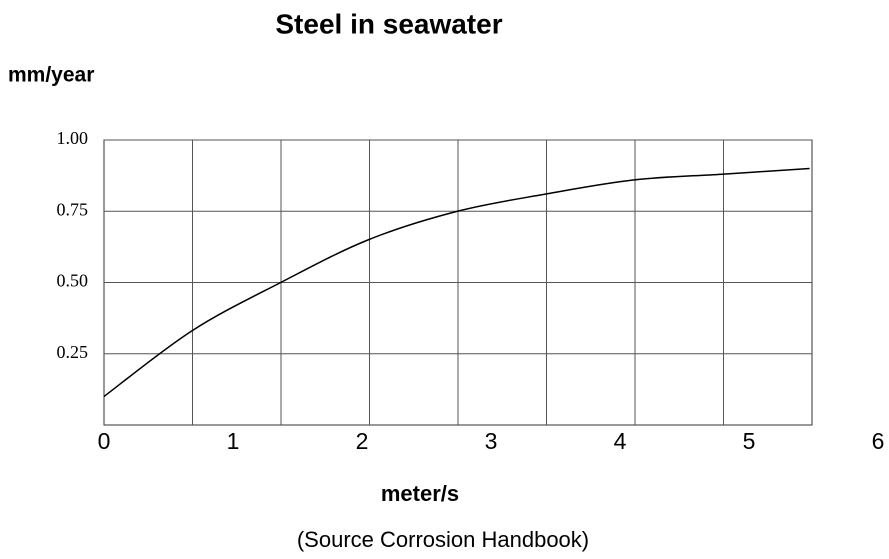  I want to click on x-tick-label: 4, so click(620, 441).